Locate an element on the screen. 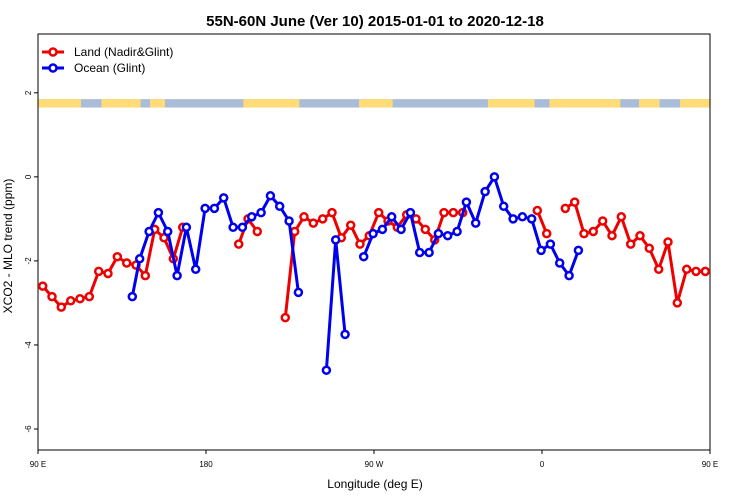 This screenshot has width=750, height=500. legend-label-ocean: Ocean (Glint) is located at coordinates (109, 68).